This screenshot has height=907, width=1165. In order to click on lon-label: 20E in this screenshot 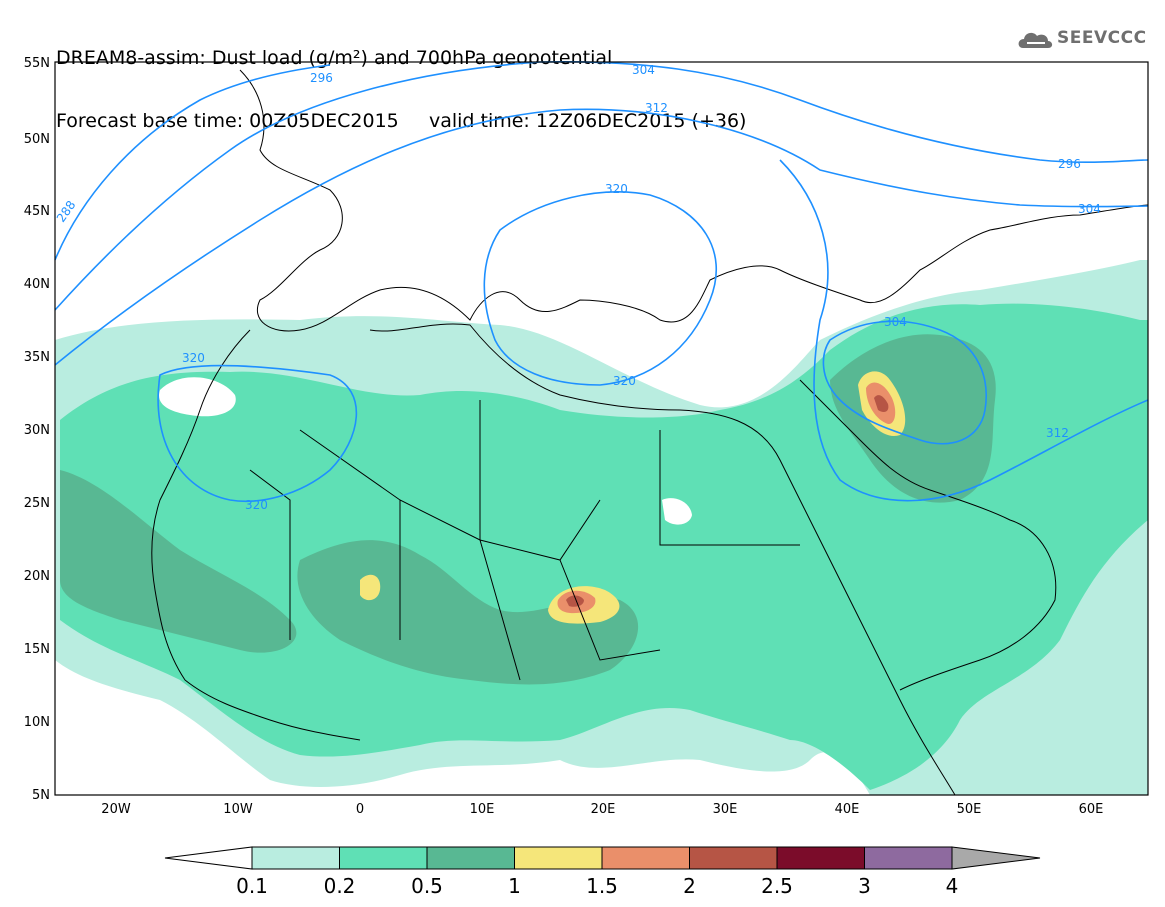, I will do `click(603, 809)`.